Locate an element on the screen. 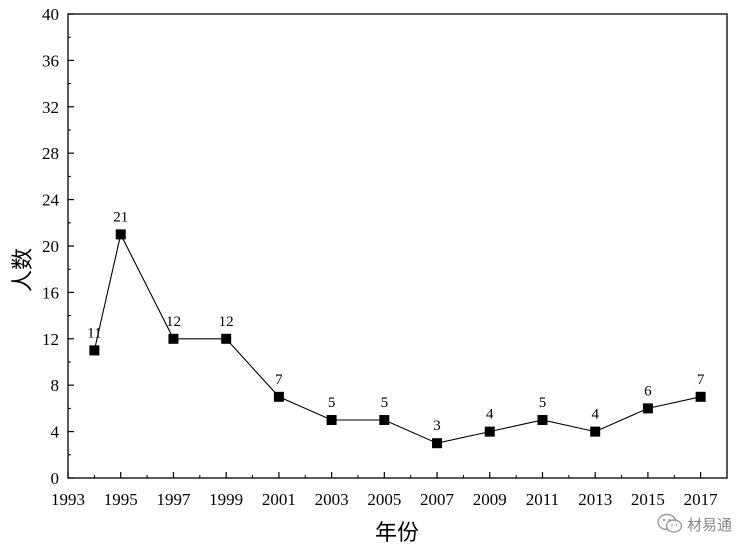  y-tick-label: 0 is located at coordinates (55, 478).